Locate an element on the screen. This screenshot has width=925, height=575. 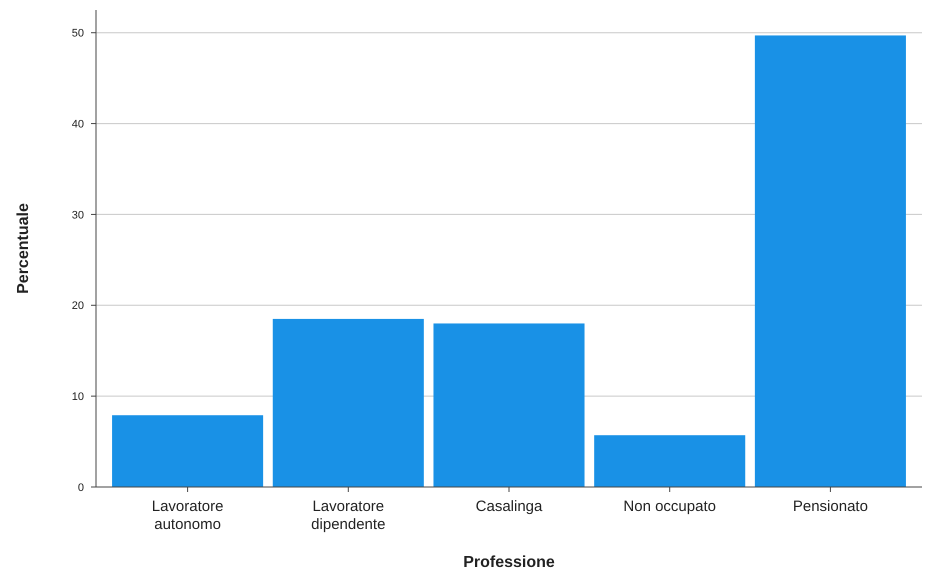
x-tick-label: Non occupato is located at coordinates (669, 506).